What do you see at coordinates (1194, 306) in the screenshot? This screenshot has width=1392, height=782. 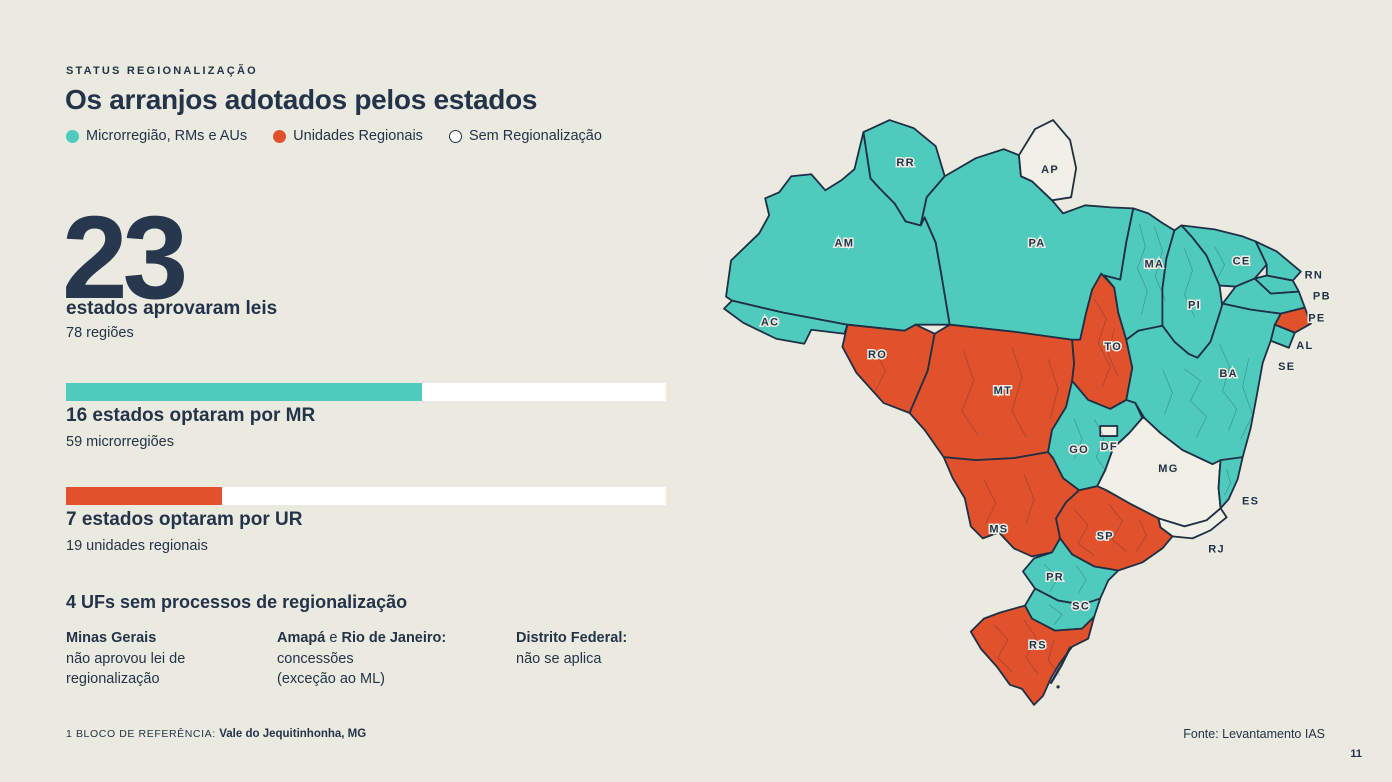 I see `state-label-pi: PI` at bounding box center [1194, 306].